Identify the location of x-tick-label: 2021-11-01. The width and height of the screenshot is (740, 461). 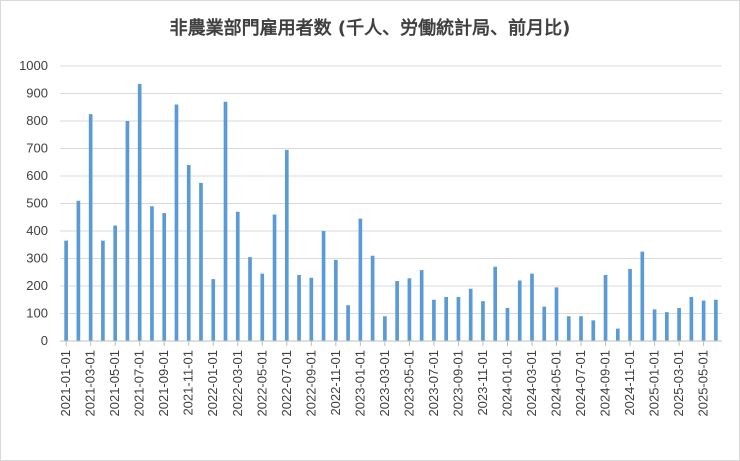
(188, 383).